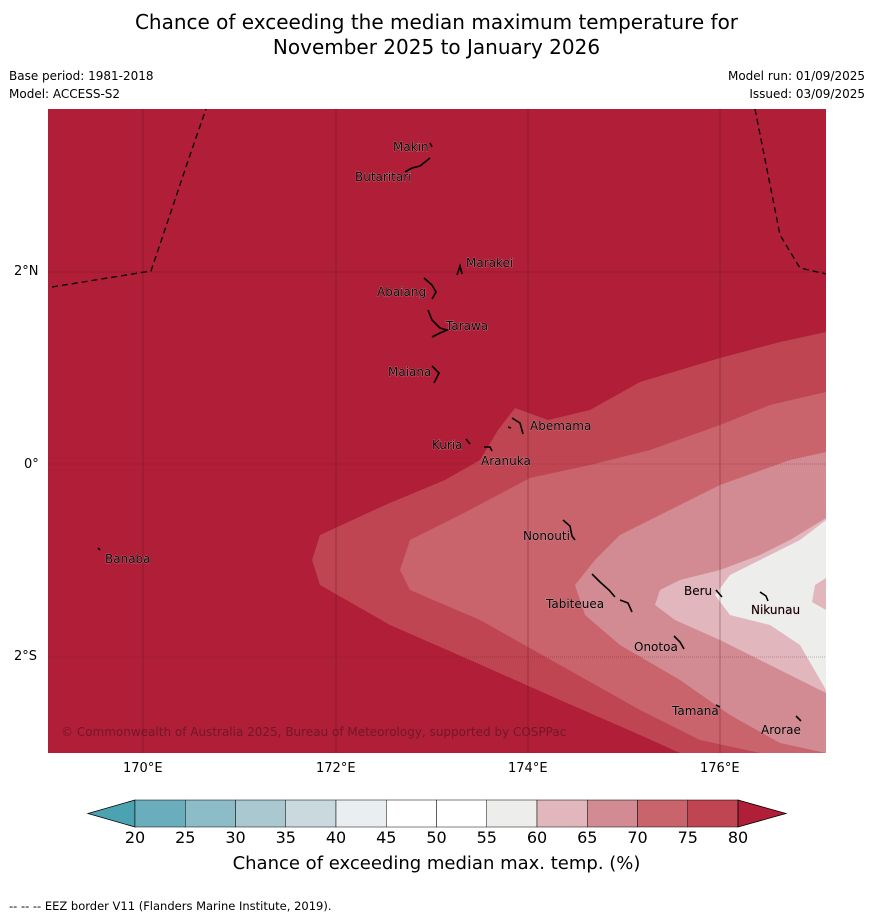 The height and width of the screenshot is (919, 873). I want to click on place-label: Tamana, so click(695, 711).